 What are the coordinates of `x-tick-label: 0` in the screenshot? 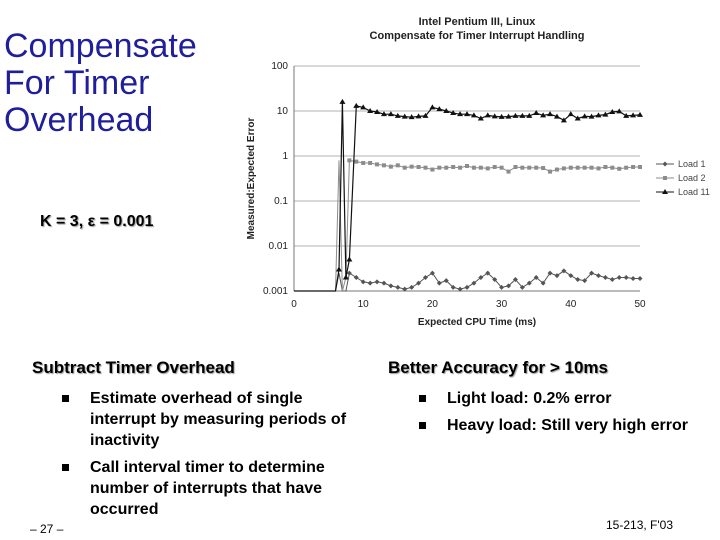 It's located at (294, 304).